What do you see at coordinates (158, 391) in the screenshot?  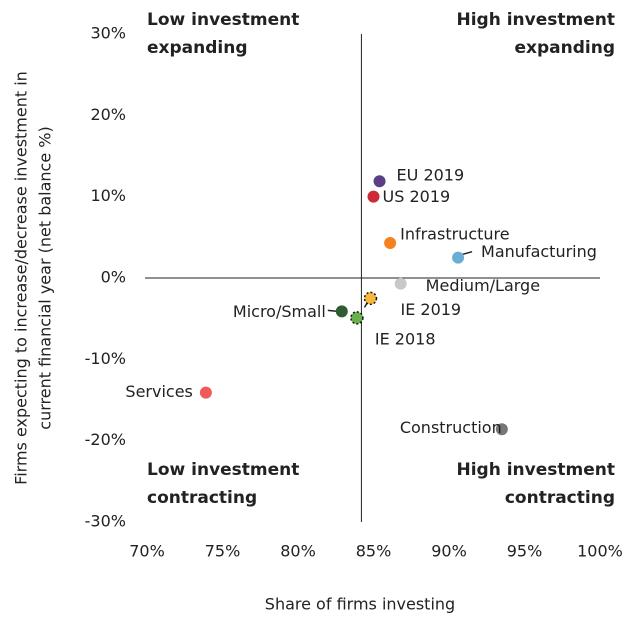 I see `point-label: Services` at bounding box center [158, 391].